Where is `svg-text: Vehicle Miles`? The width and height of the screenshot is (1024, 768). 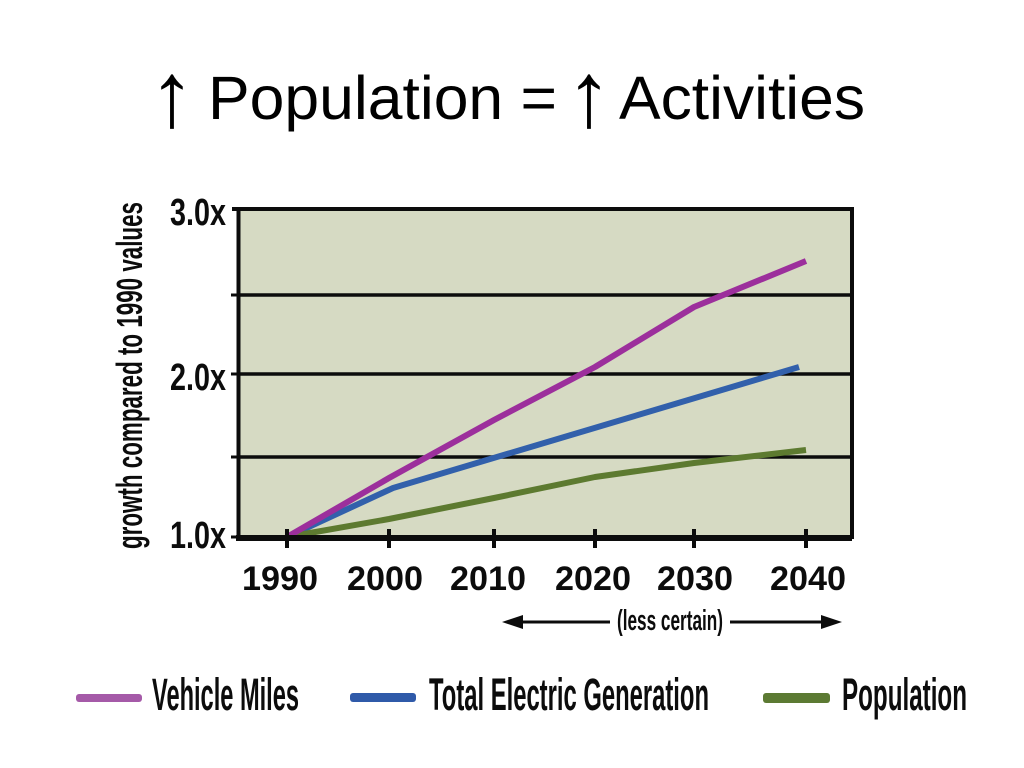
svg-text: Vehicle Miles is located at coordinates (225, 694).